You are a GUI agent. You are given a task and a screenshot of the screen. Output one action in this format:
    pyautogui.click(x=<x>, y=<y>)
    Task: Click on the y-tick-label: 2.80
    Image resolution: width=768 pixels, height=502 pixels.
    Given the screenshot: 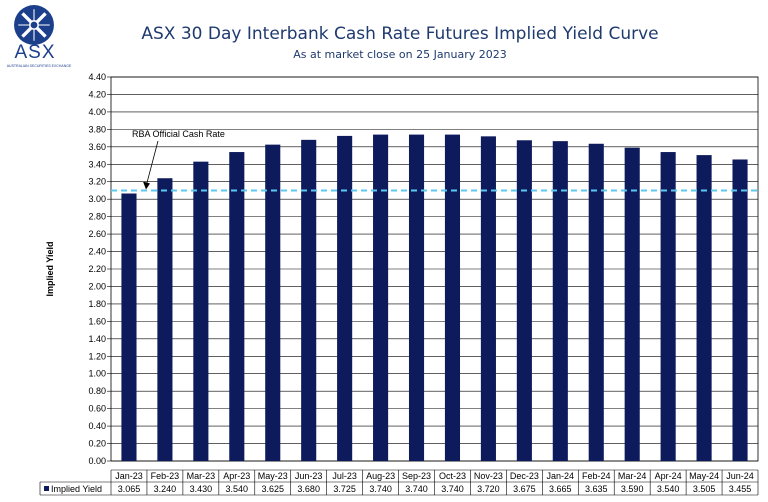 What is the action you would take?
    pyautogui.click(x=97, y=217)
    